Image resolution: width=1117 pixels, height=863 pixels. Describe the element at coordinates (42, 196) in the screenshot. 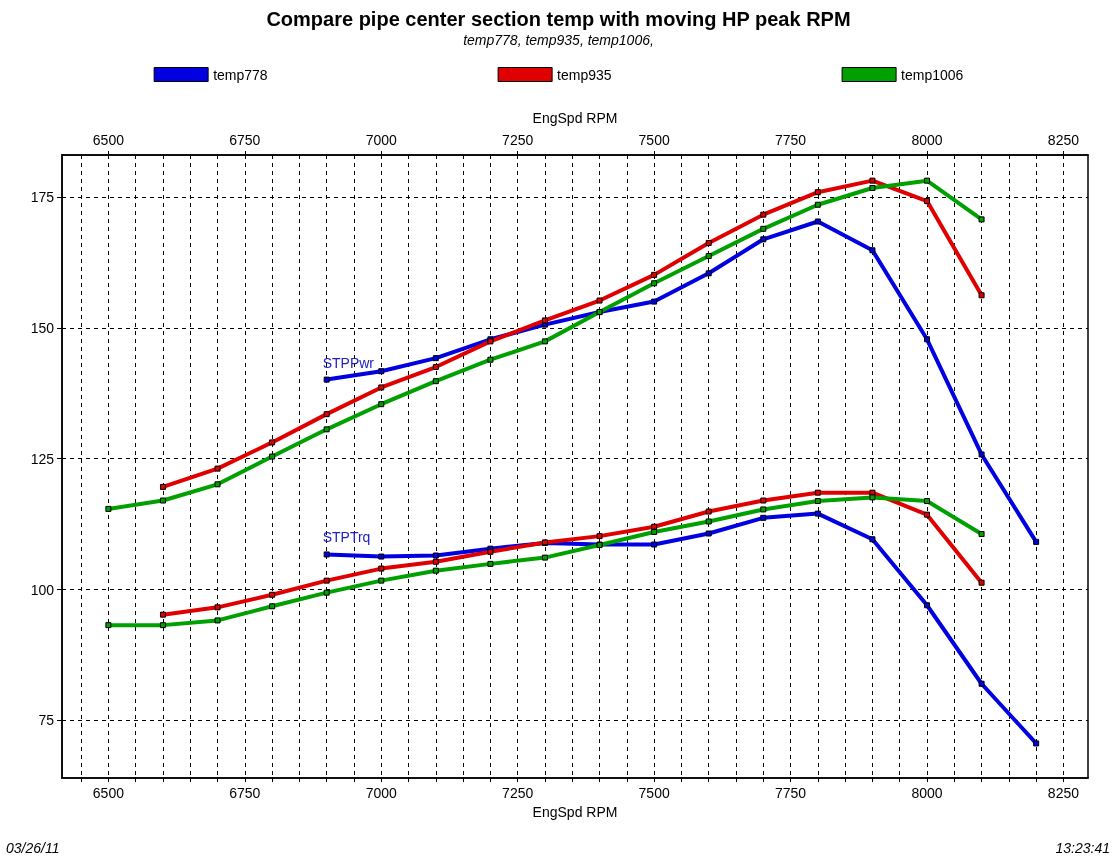

I see `y-tick-label: 175` at that location.